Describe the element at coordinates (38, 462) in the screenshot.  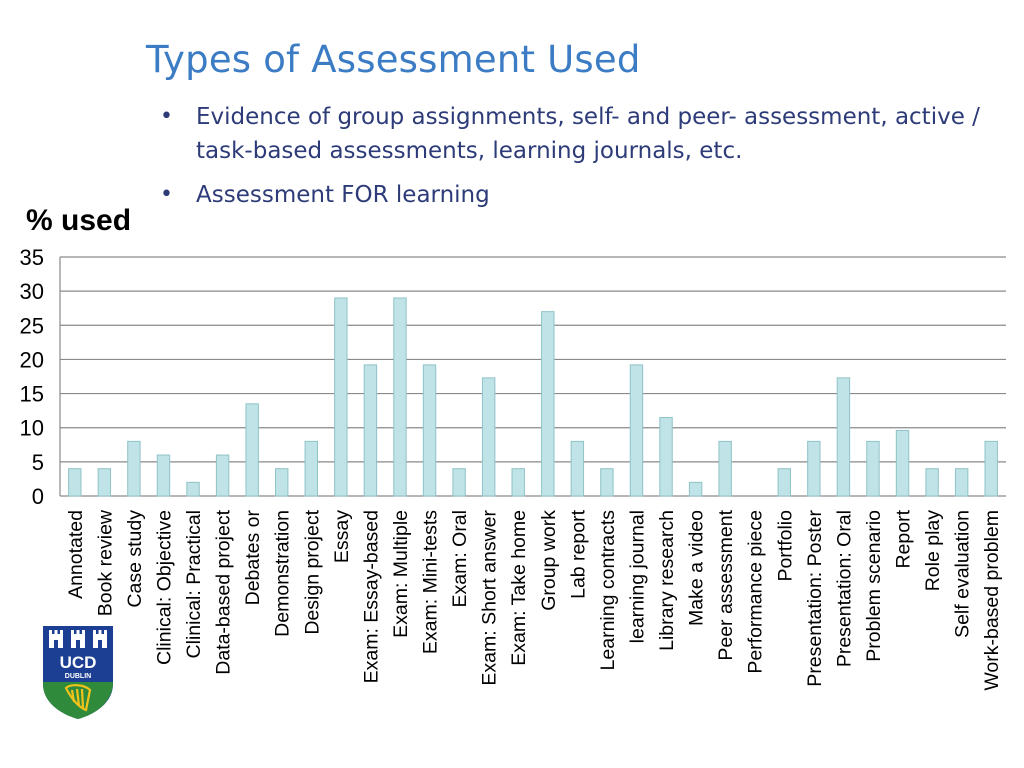
I see `y-tick-label: 5` at that location.